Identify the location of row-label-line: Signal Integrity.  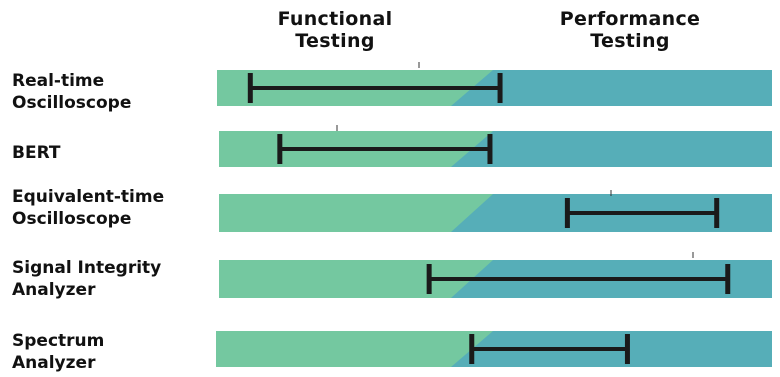
(87, 268).